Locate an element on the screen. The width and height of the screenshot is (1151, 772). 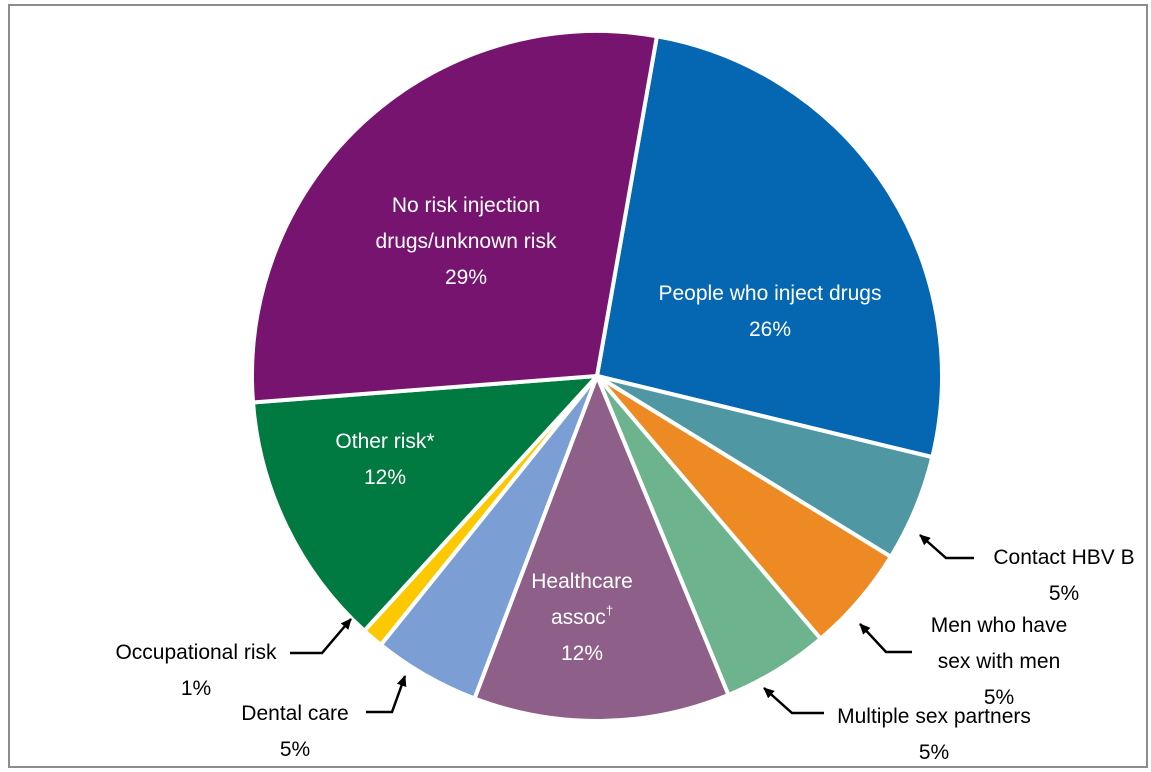
slice-label-text: assoc† is located at coordinates (582, 616).